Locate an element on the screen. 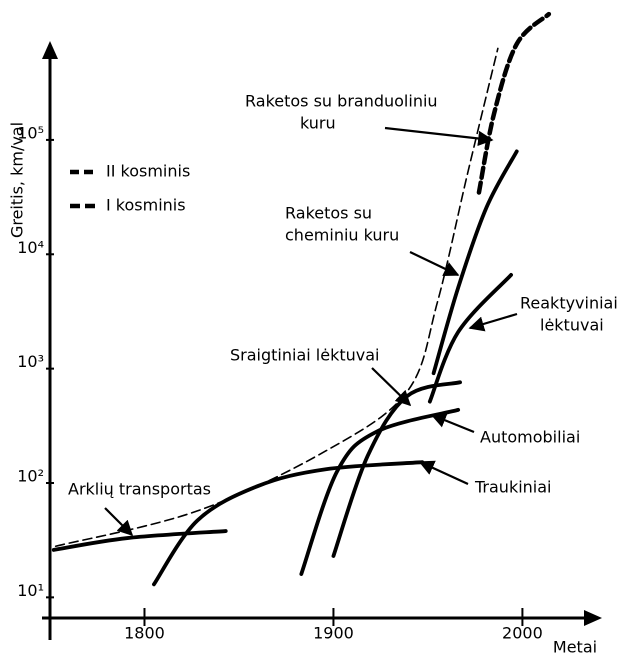  annotation: Arklių transportas is located at coordinates (139, 489).